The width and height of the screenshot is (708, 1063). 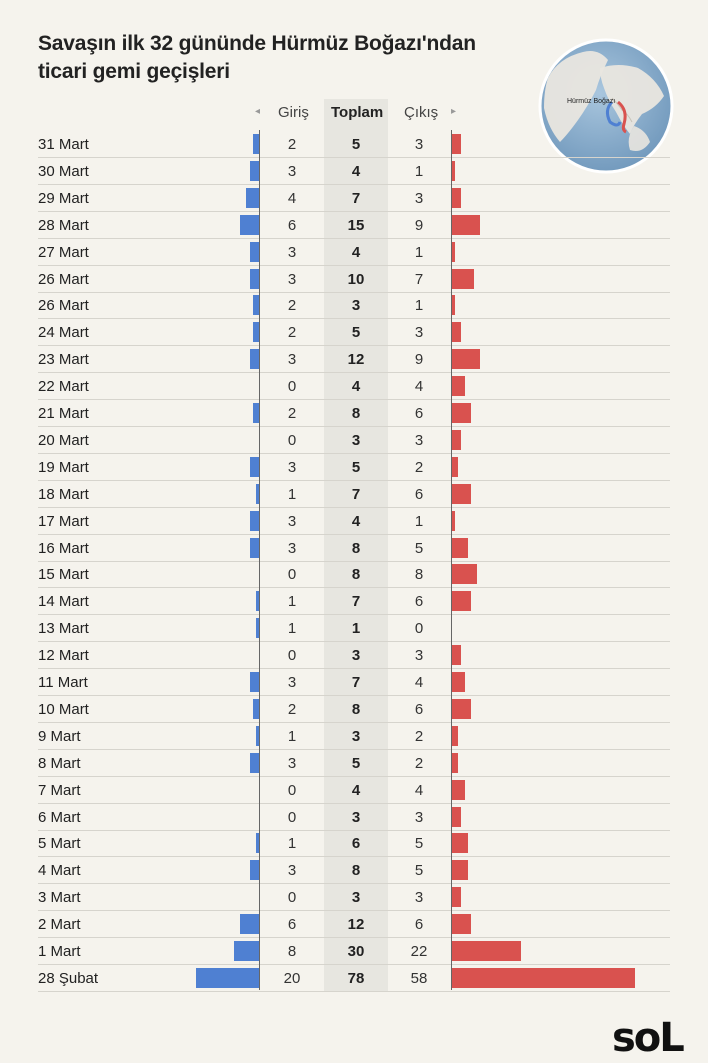 What do you see at coordinates (63, 548) in the screenshot?
I see `row-date: 16 Mart` at bounding box center [63, 548].